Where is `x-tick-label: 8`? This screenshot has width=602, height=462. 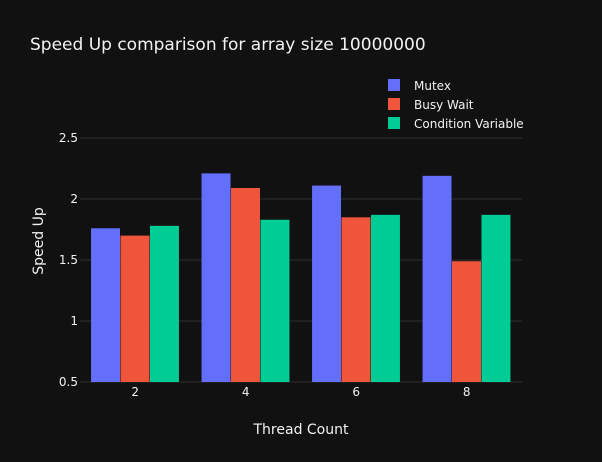
x-tick-label: 8 is located at coordinates (467, 392).